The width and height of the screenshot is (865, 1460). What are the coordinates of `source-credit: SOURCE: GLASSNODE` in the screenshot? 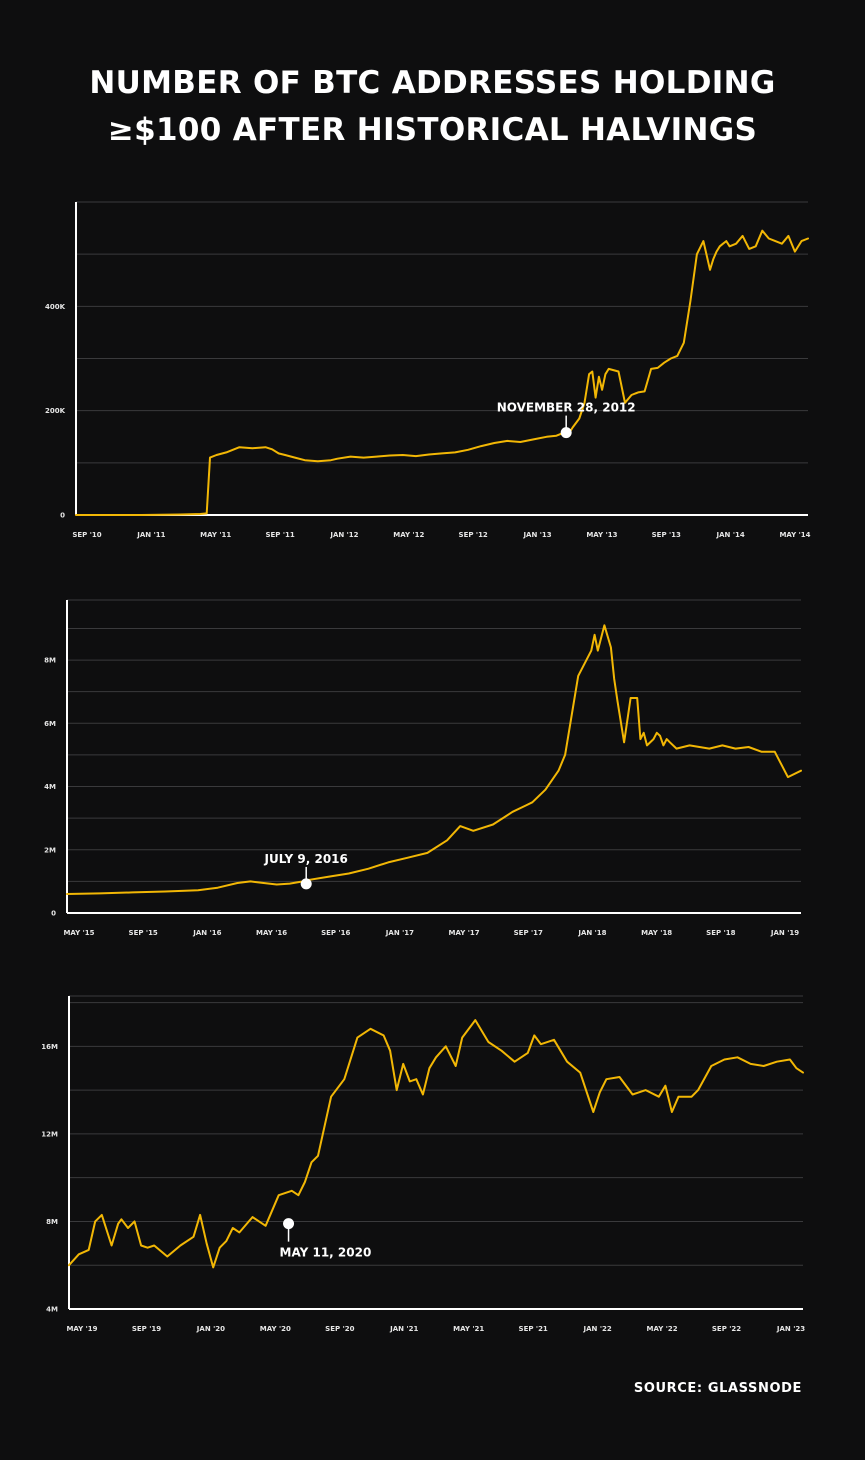 It's located at (717, 1388).